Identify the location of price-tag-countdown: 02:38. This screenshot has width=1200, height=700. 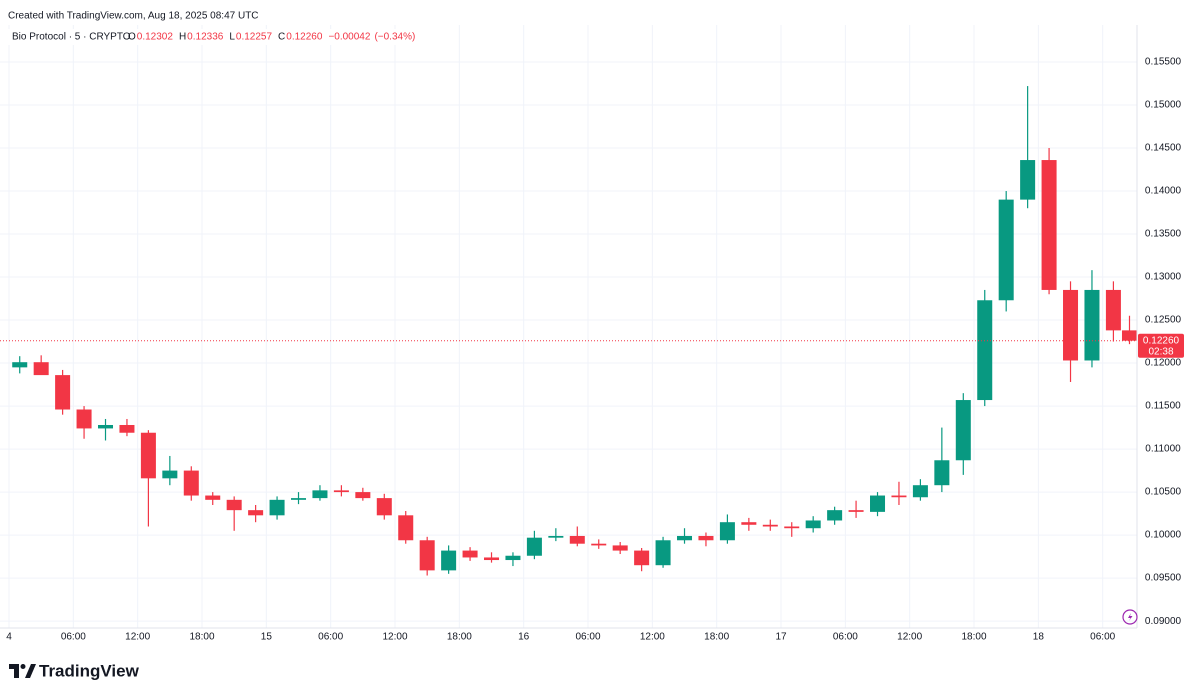
(1160, 351).